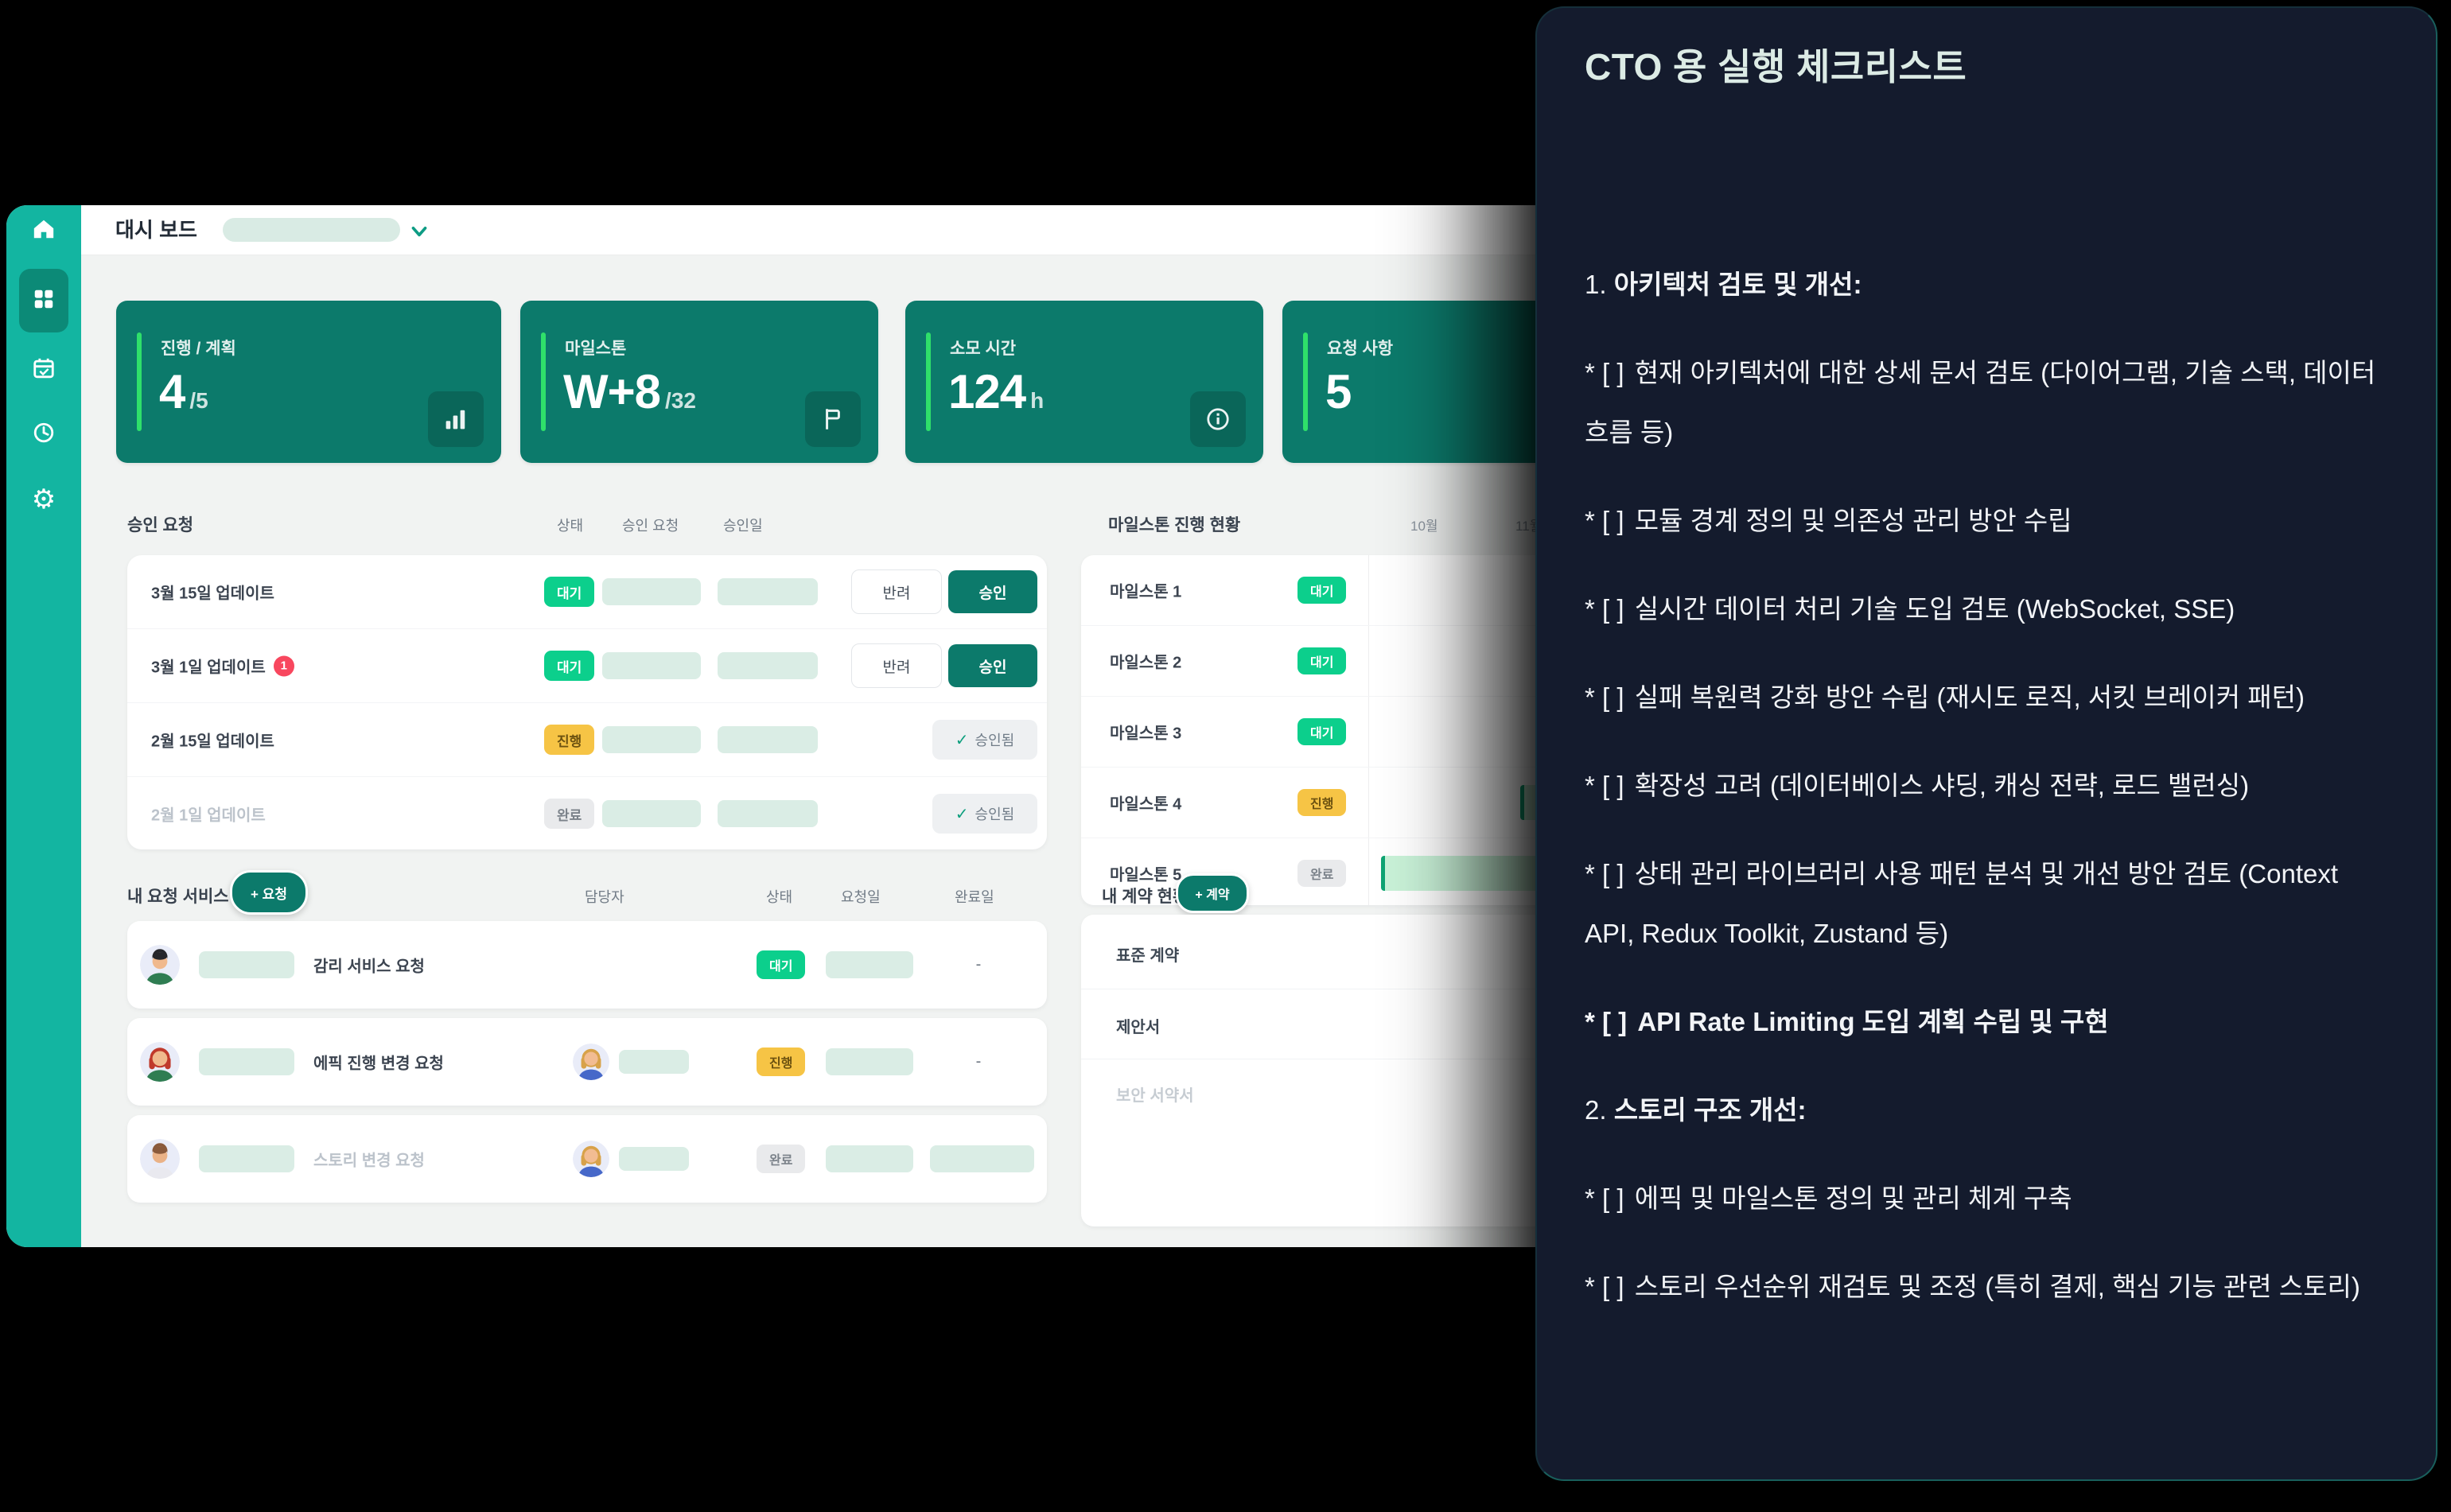 This screenshot has height=1512, width=2451. Describe the element at coordinates (1970, 697) in the screenshot. I see `task-text: 실패 복원력 강화 방안 수립 (재시도 로직, 서킷 브레이커 패턴)` at that location.